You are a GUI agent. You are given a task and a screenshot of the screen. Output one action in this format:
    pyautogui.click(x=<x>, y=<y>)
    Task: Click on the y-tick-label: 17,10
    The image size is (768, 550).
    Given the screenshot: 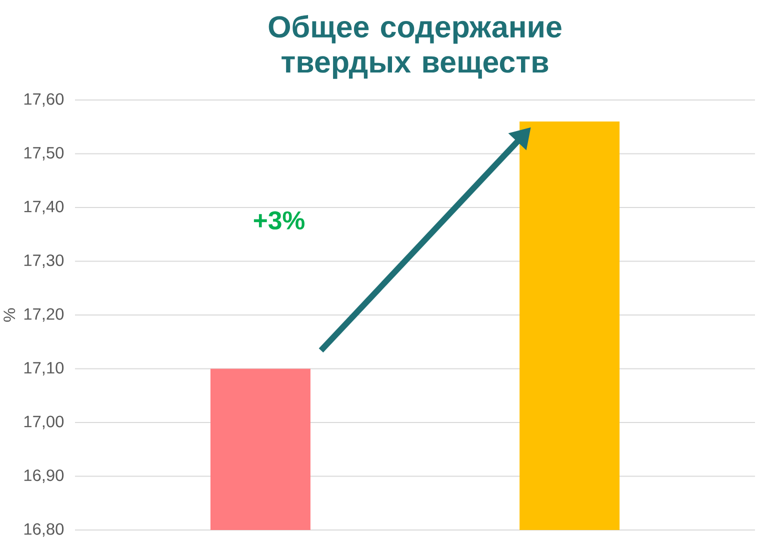 What is the action you would take?
    pyautogui.click(x=44, y=369)
    